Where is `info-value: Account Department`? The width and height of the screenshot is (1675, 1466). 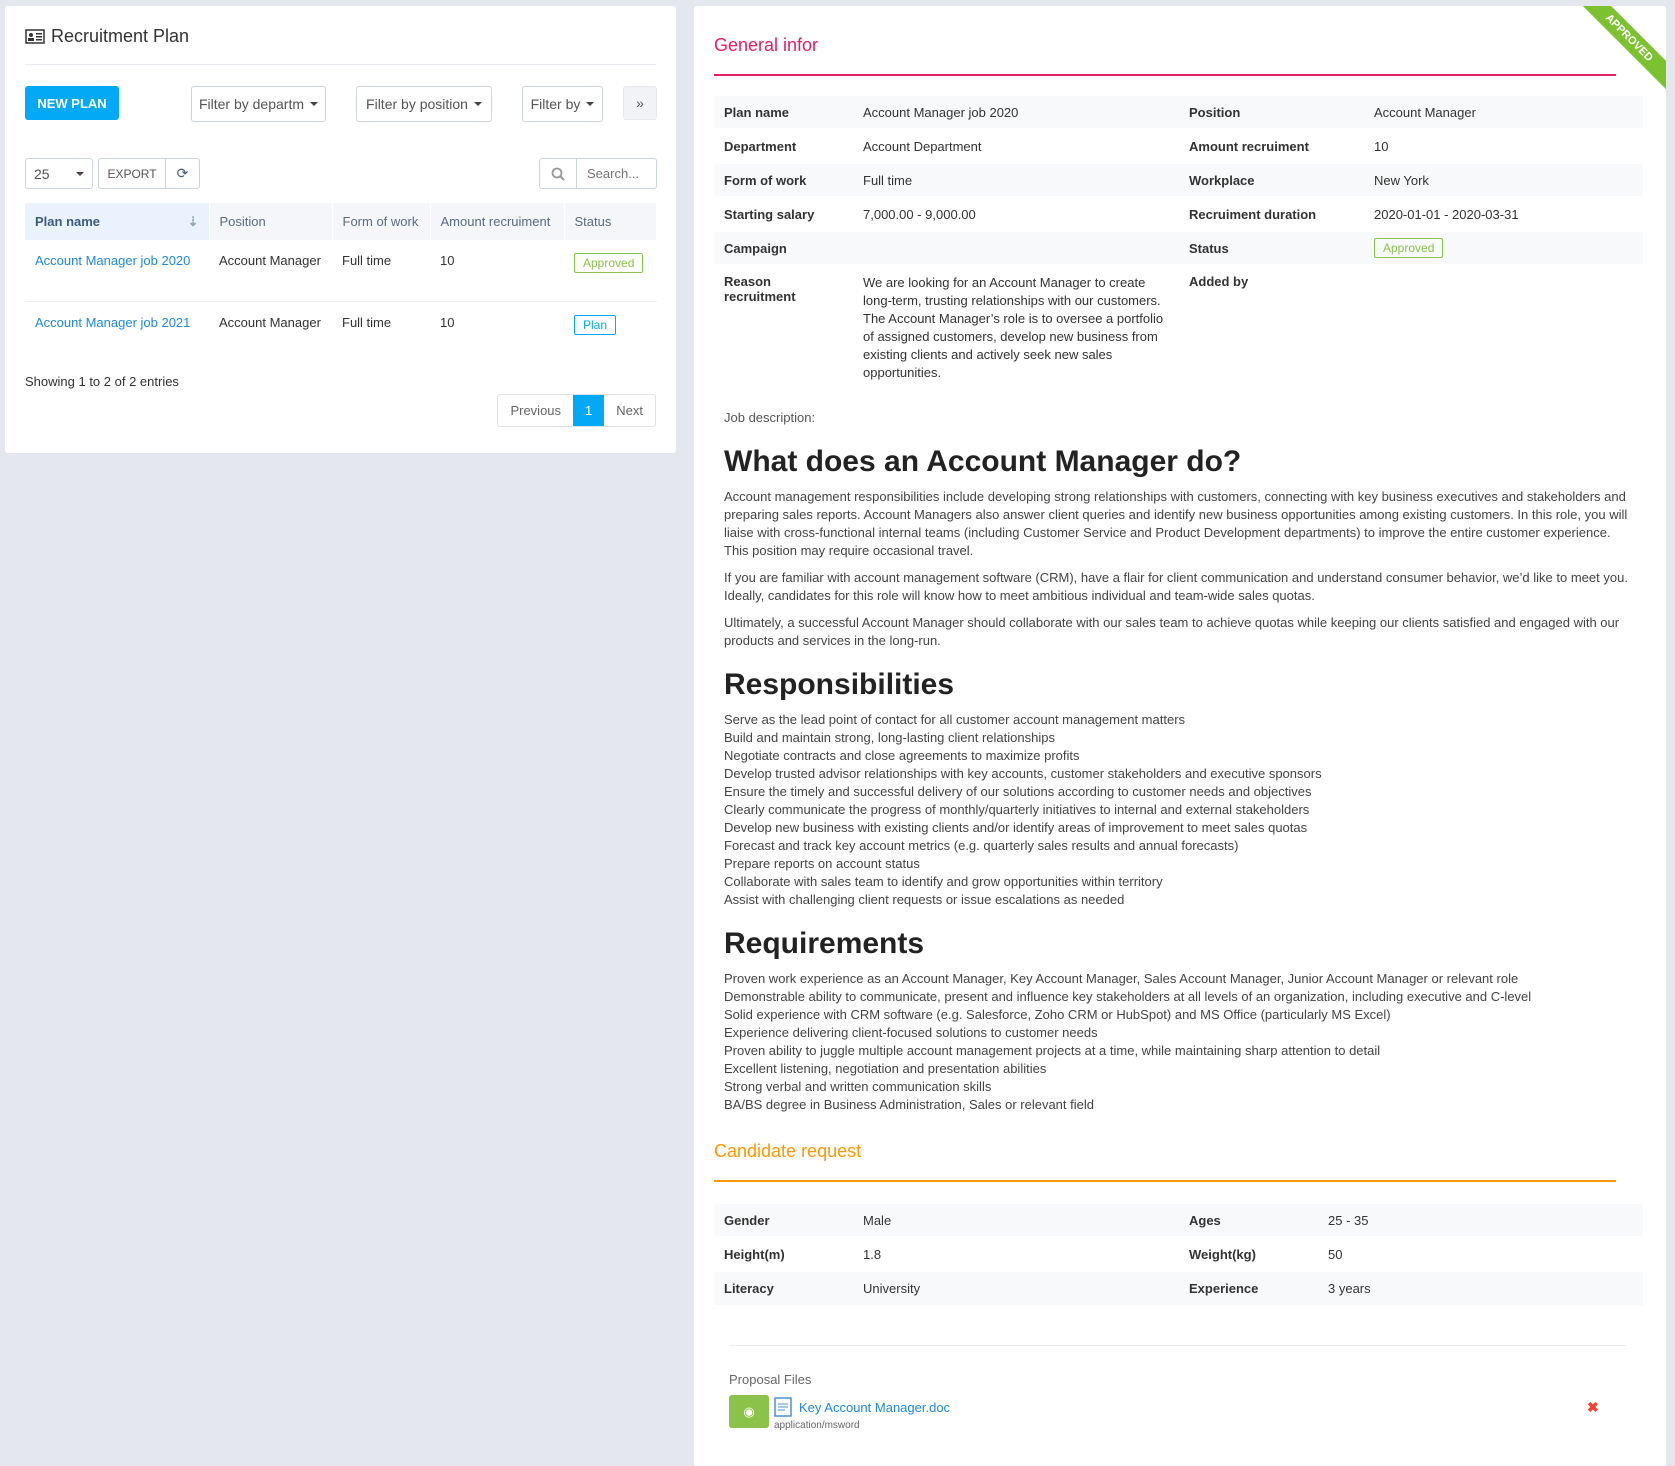 info-value: Account Department is located at coordinates (922, 146).